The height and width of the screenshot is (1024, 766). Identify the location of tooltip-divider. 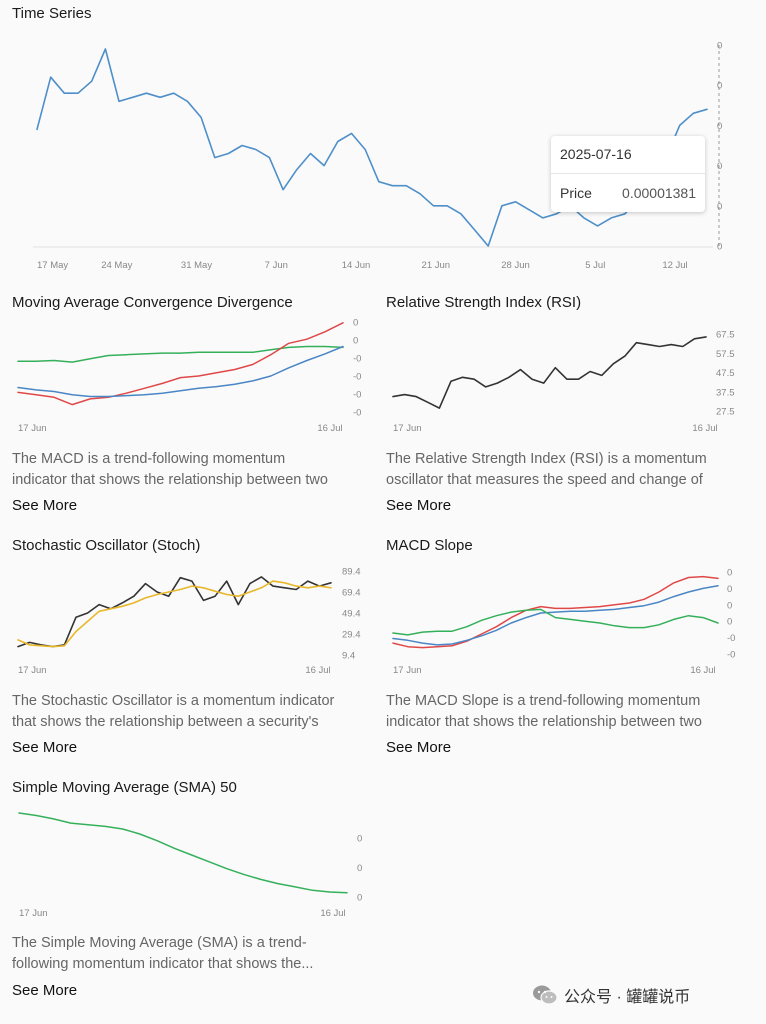
(628, 173).